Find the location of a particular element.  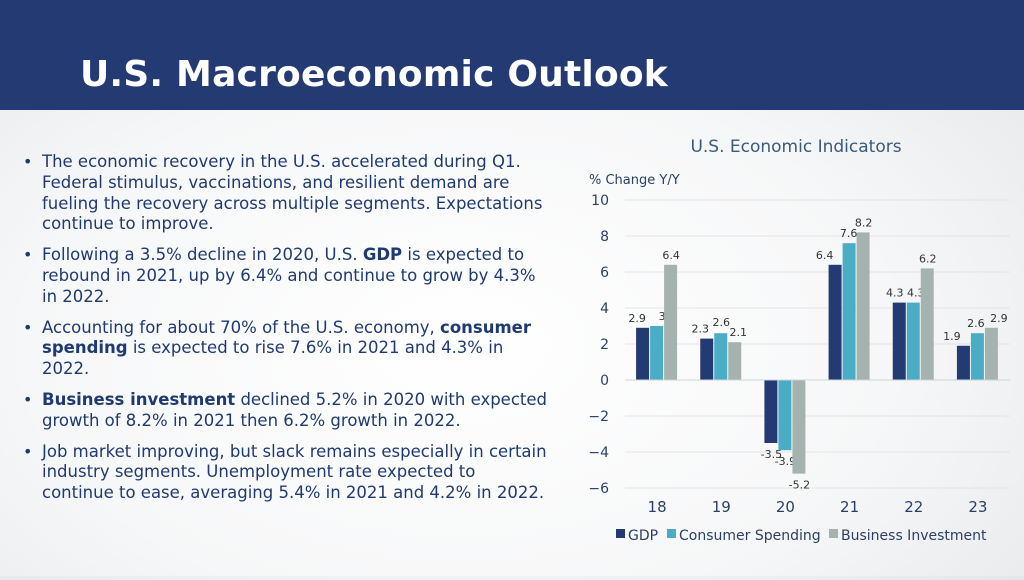

bullet-bold-text: Business investment is located at coordinates (139, 399).